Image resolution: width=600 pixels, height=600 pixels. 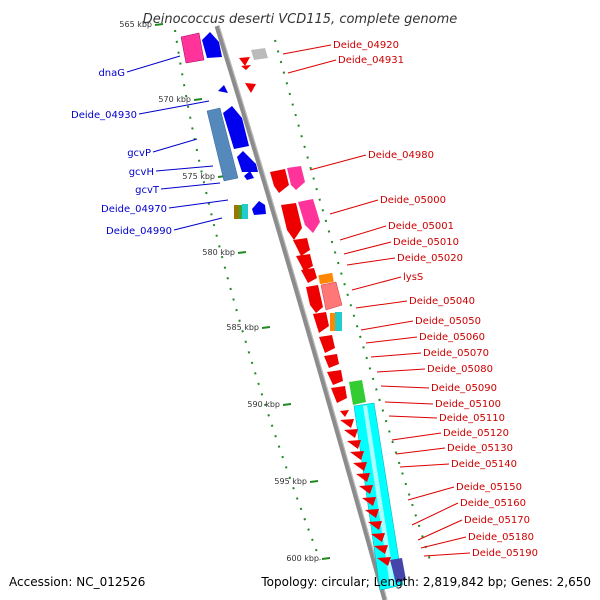 What do you see at coordinates (331, 296) in the screenshot?
I see `gene-Deide_05040-b` at bounding box center [331, 296].